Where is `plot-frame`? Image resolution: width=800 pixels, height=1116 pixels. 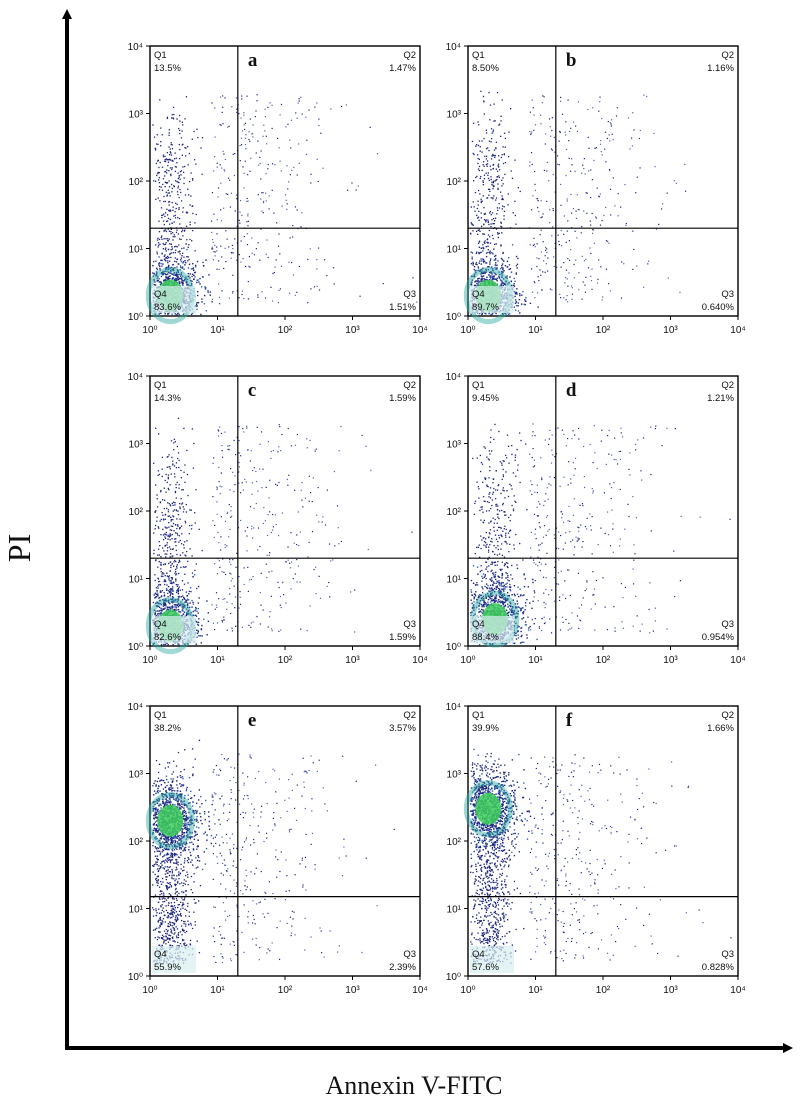
plot-frame is located at coordinates (285, 181).